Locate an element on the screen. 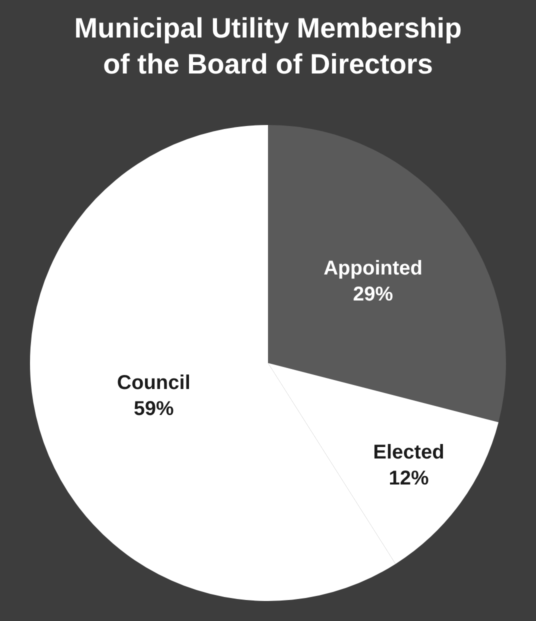  slice-label: Appointed is located at coordinates (373, 269).